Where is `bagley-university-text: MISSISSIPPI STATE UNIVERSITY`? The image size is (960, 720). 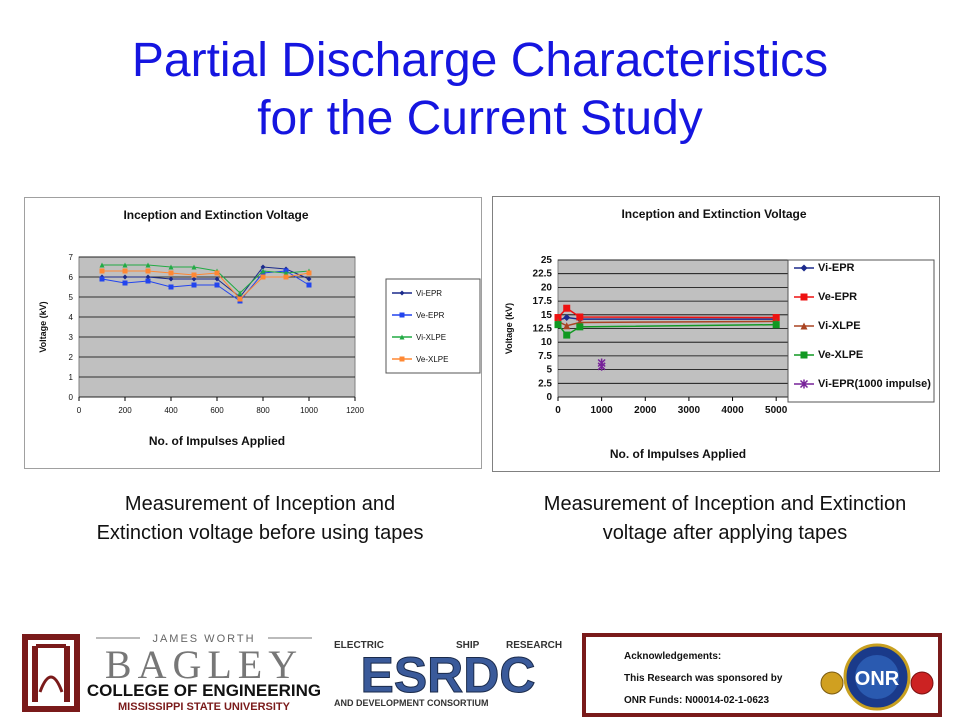 bagley-university-text: MISSISSIPPI STATE UNIVERSITY is located at coordinates (204, 707).